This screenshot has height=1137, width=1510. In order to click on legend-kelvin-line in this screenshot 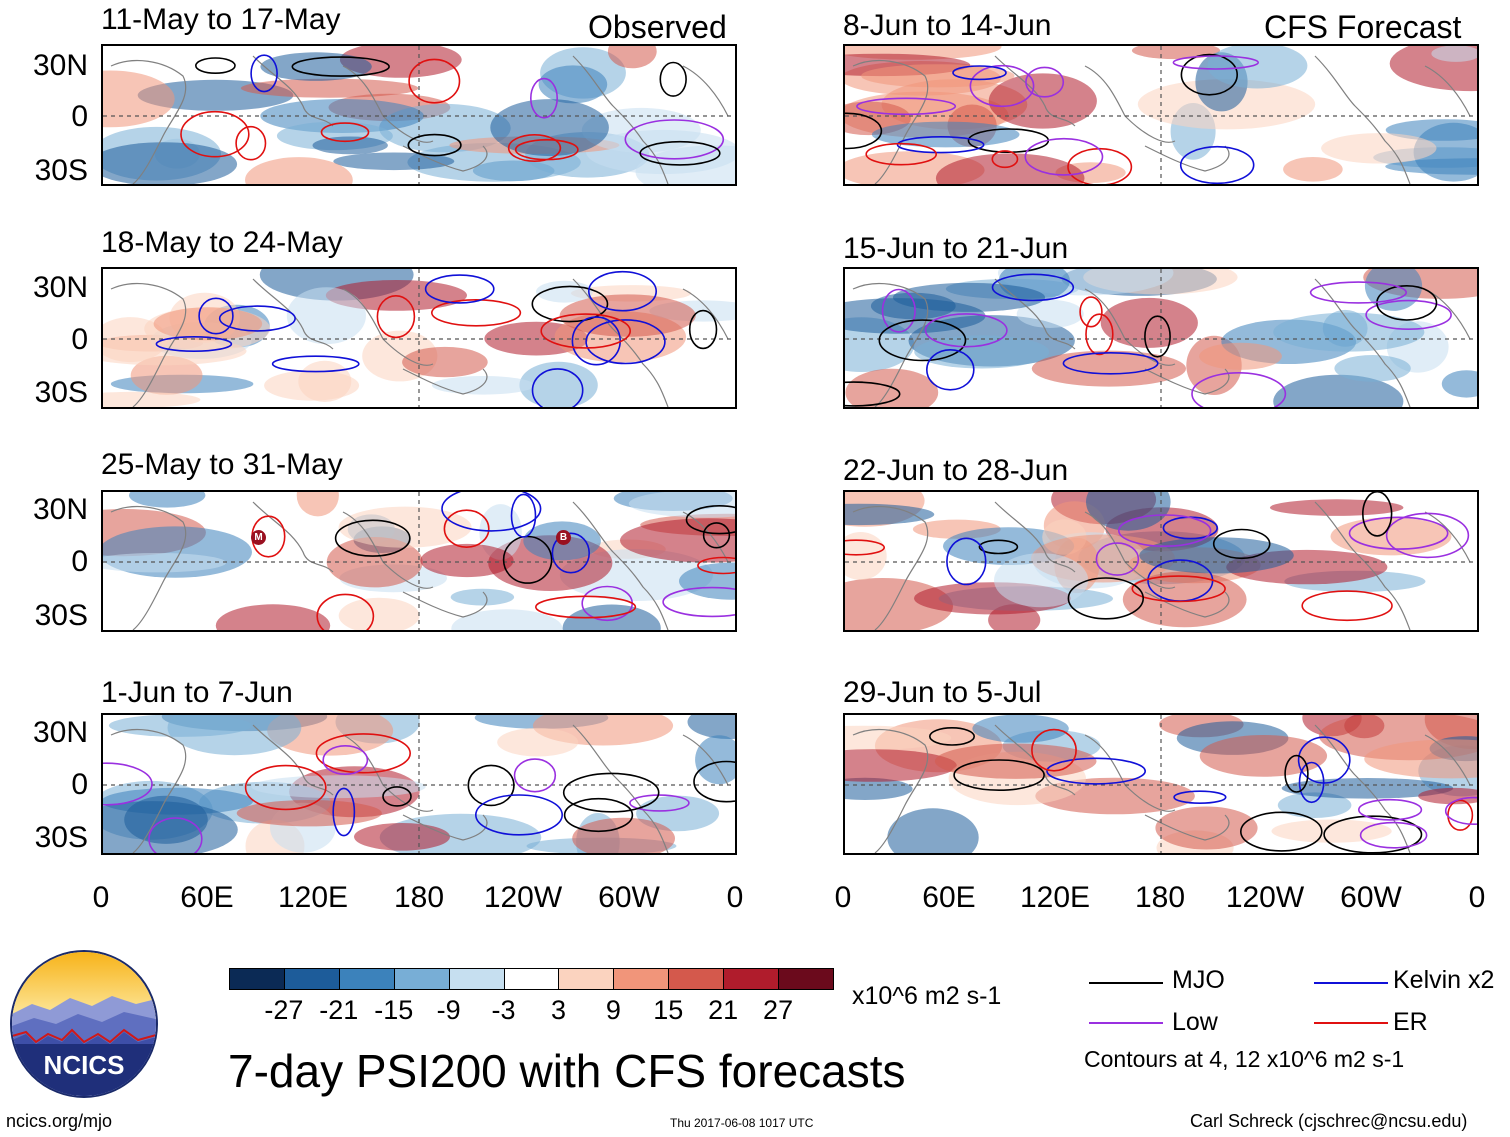, I will do `click(1351, 983)`.